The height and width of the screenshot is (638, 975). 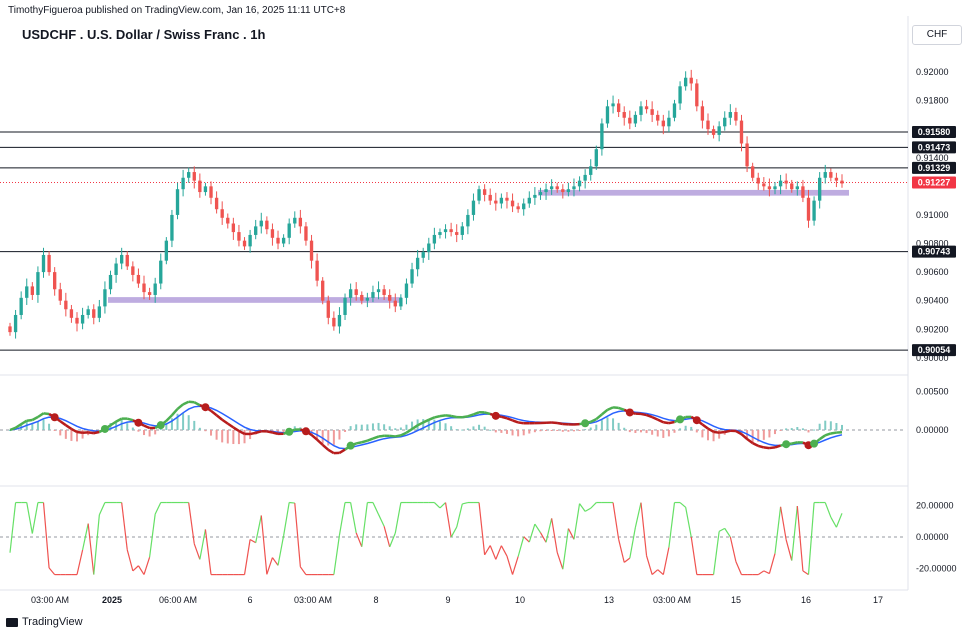 I want to click on last-price-tag, so click(x=934, y=182).